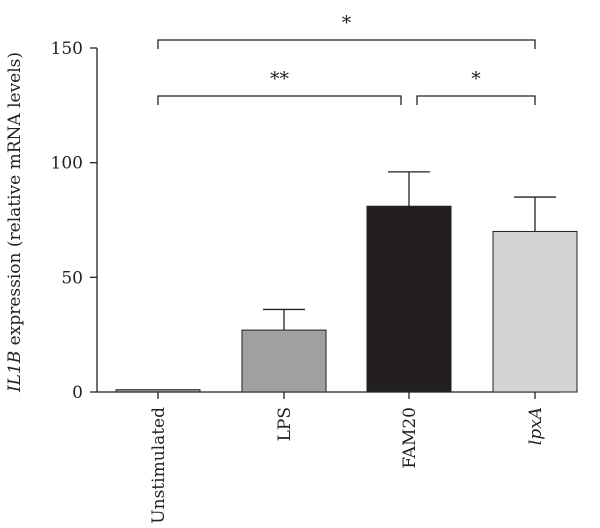 This screenshot has height=528, width=600. I want to click on y-axis-label-text: expression (relative mRNA levels), so click(15, 201).